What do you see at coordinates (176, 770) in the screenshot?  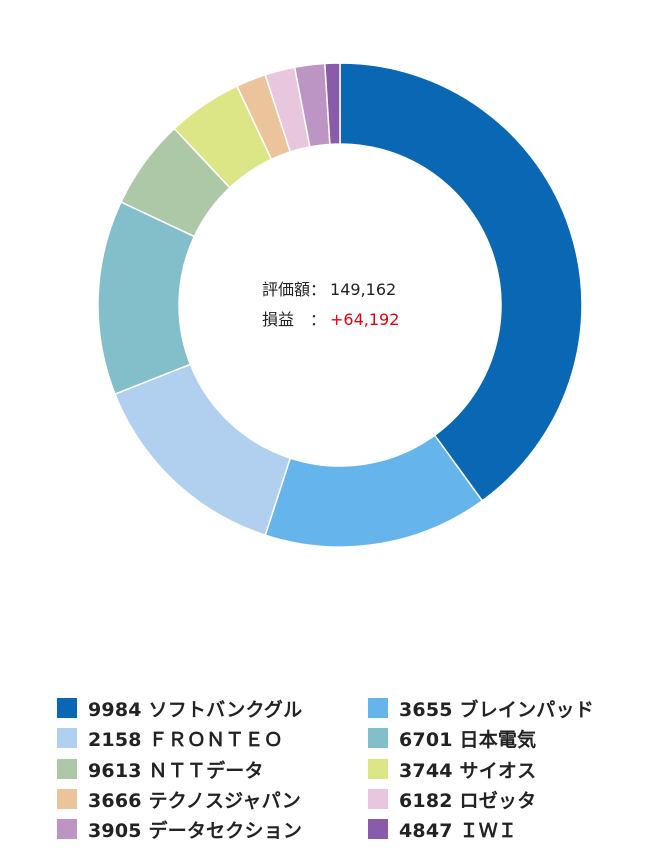 I see `legend-label: 9613 ＮＴＴデータ` at bounding box center [176, 770].